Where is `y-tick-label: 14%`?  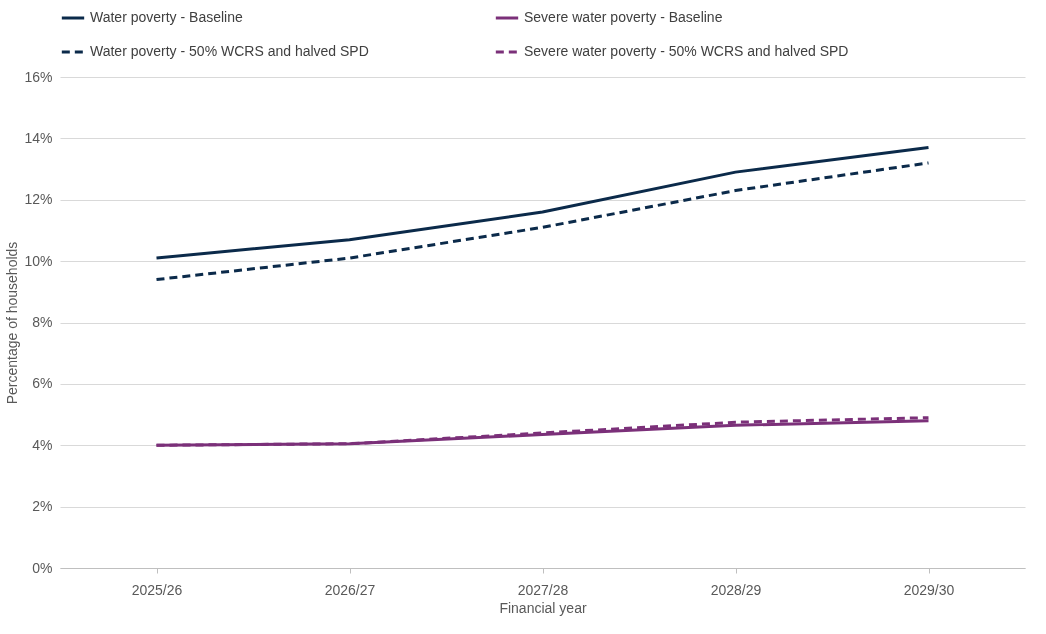 y-tick-label: 14% is located at coordinates (38, 137).